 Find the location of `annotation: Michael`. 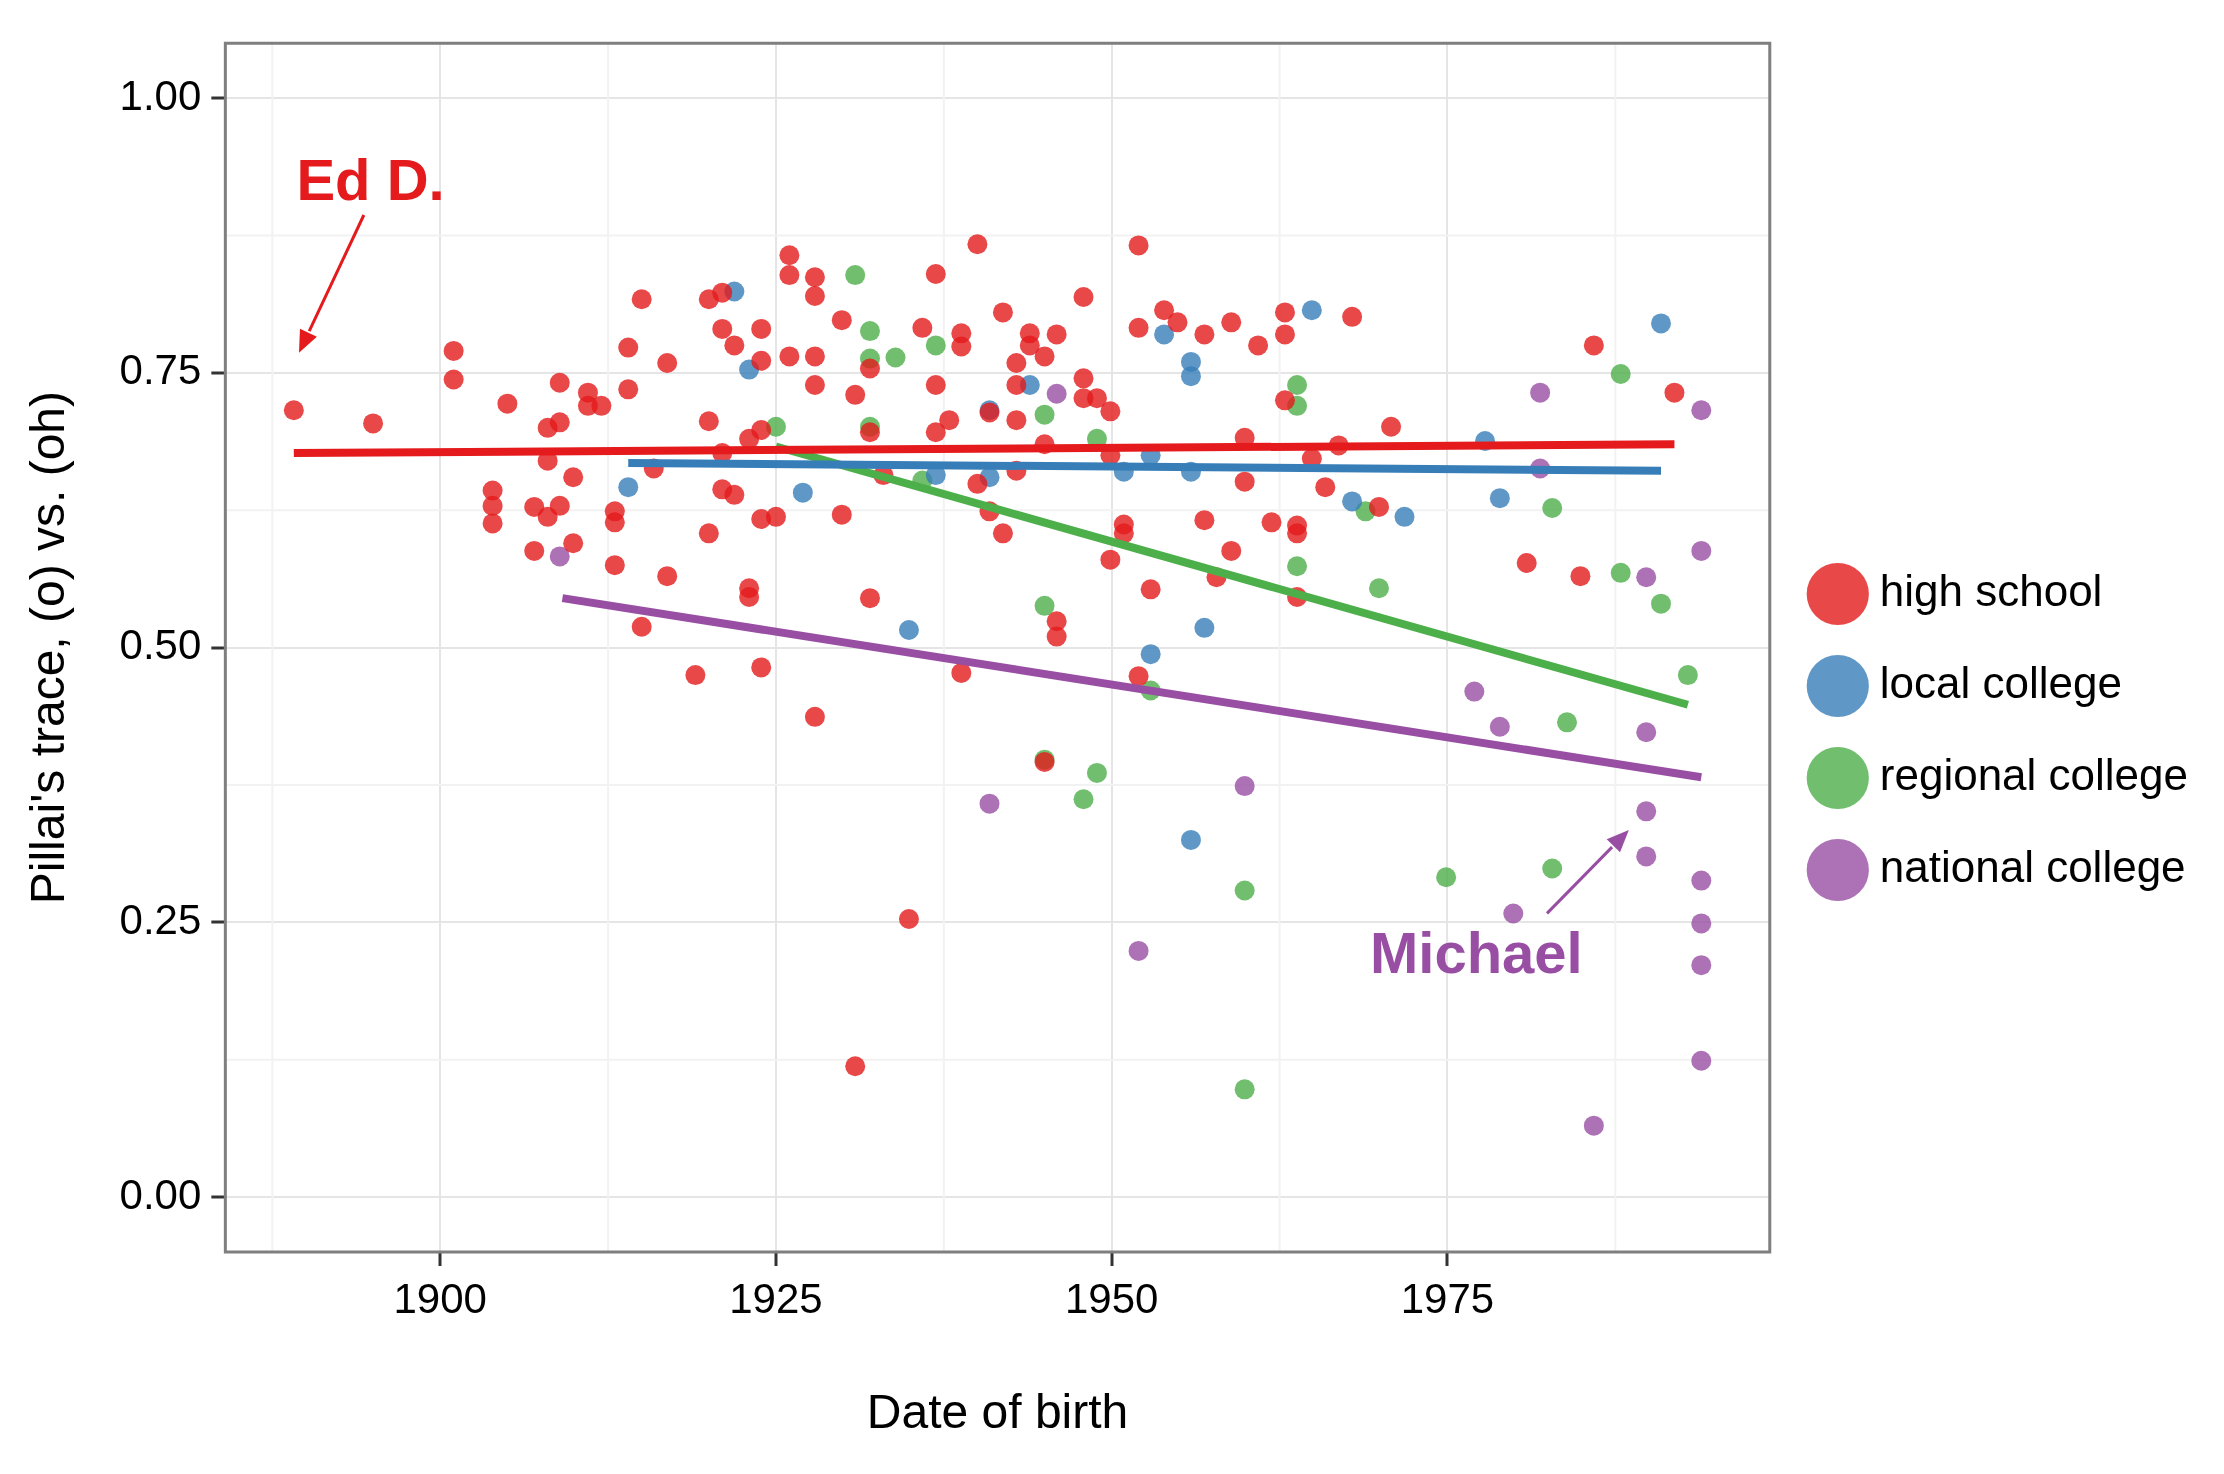

annotation: Michael is located at coordinates (1476, 952).